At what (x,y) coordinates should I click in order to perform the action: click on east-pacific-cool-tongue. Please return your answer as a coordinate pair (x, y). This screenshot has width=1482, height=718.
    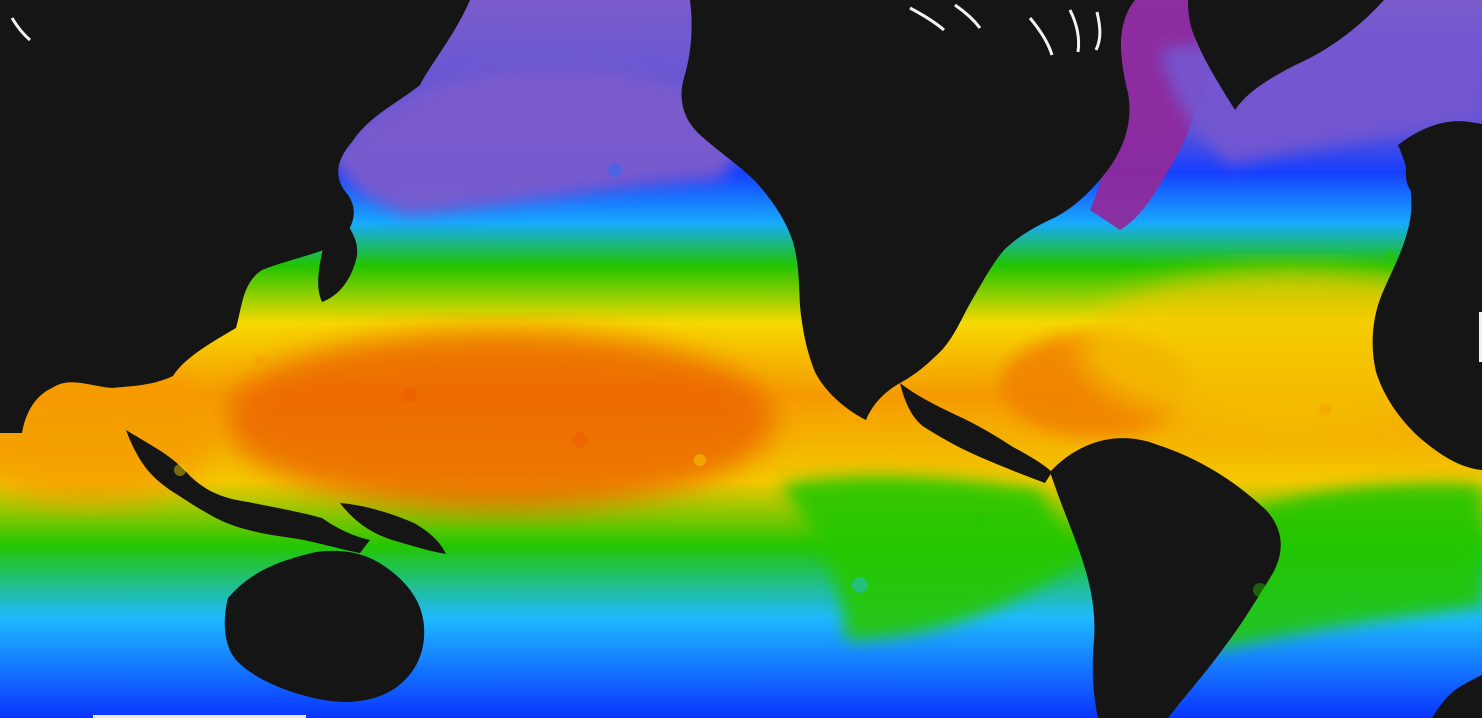
    Looking at the image, I should click on (930, 557).